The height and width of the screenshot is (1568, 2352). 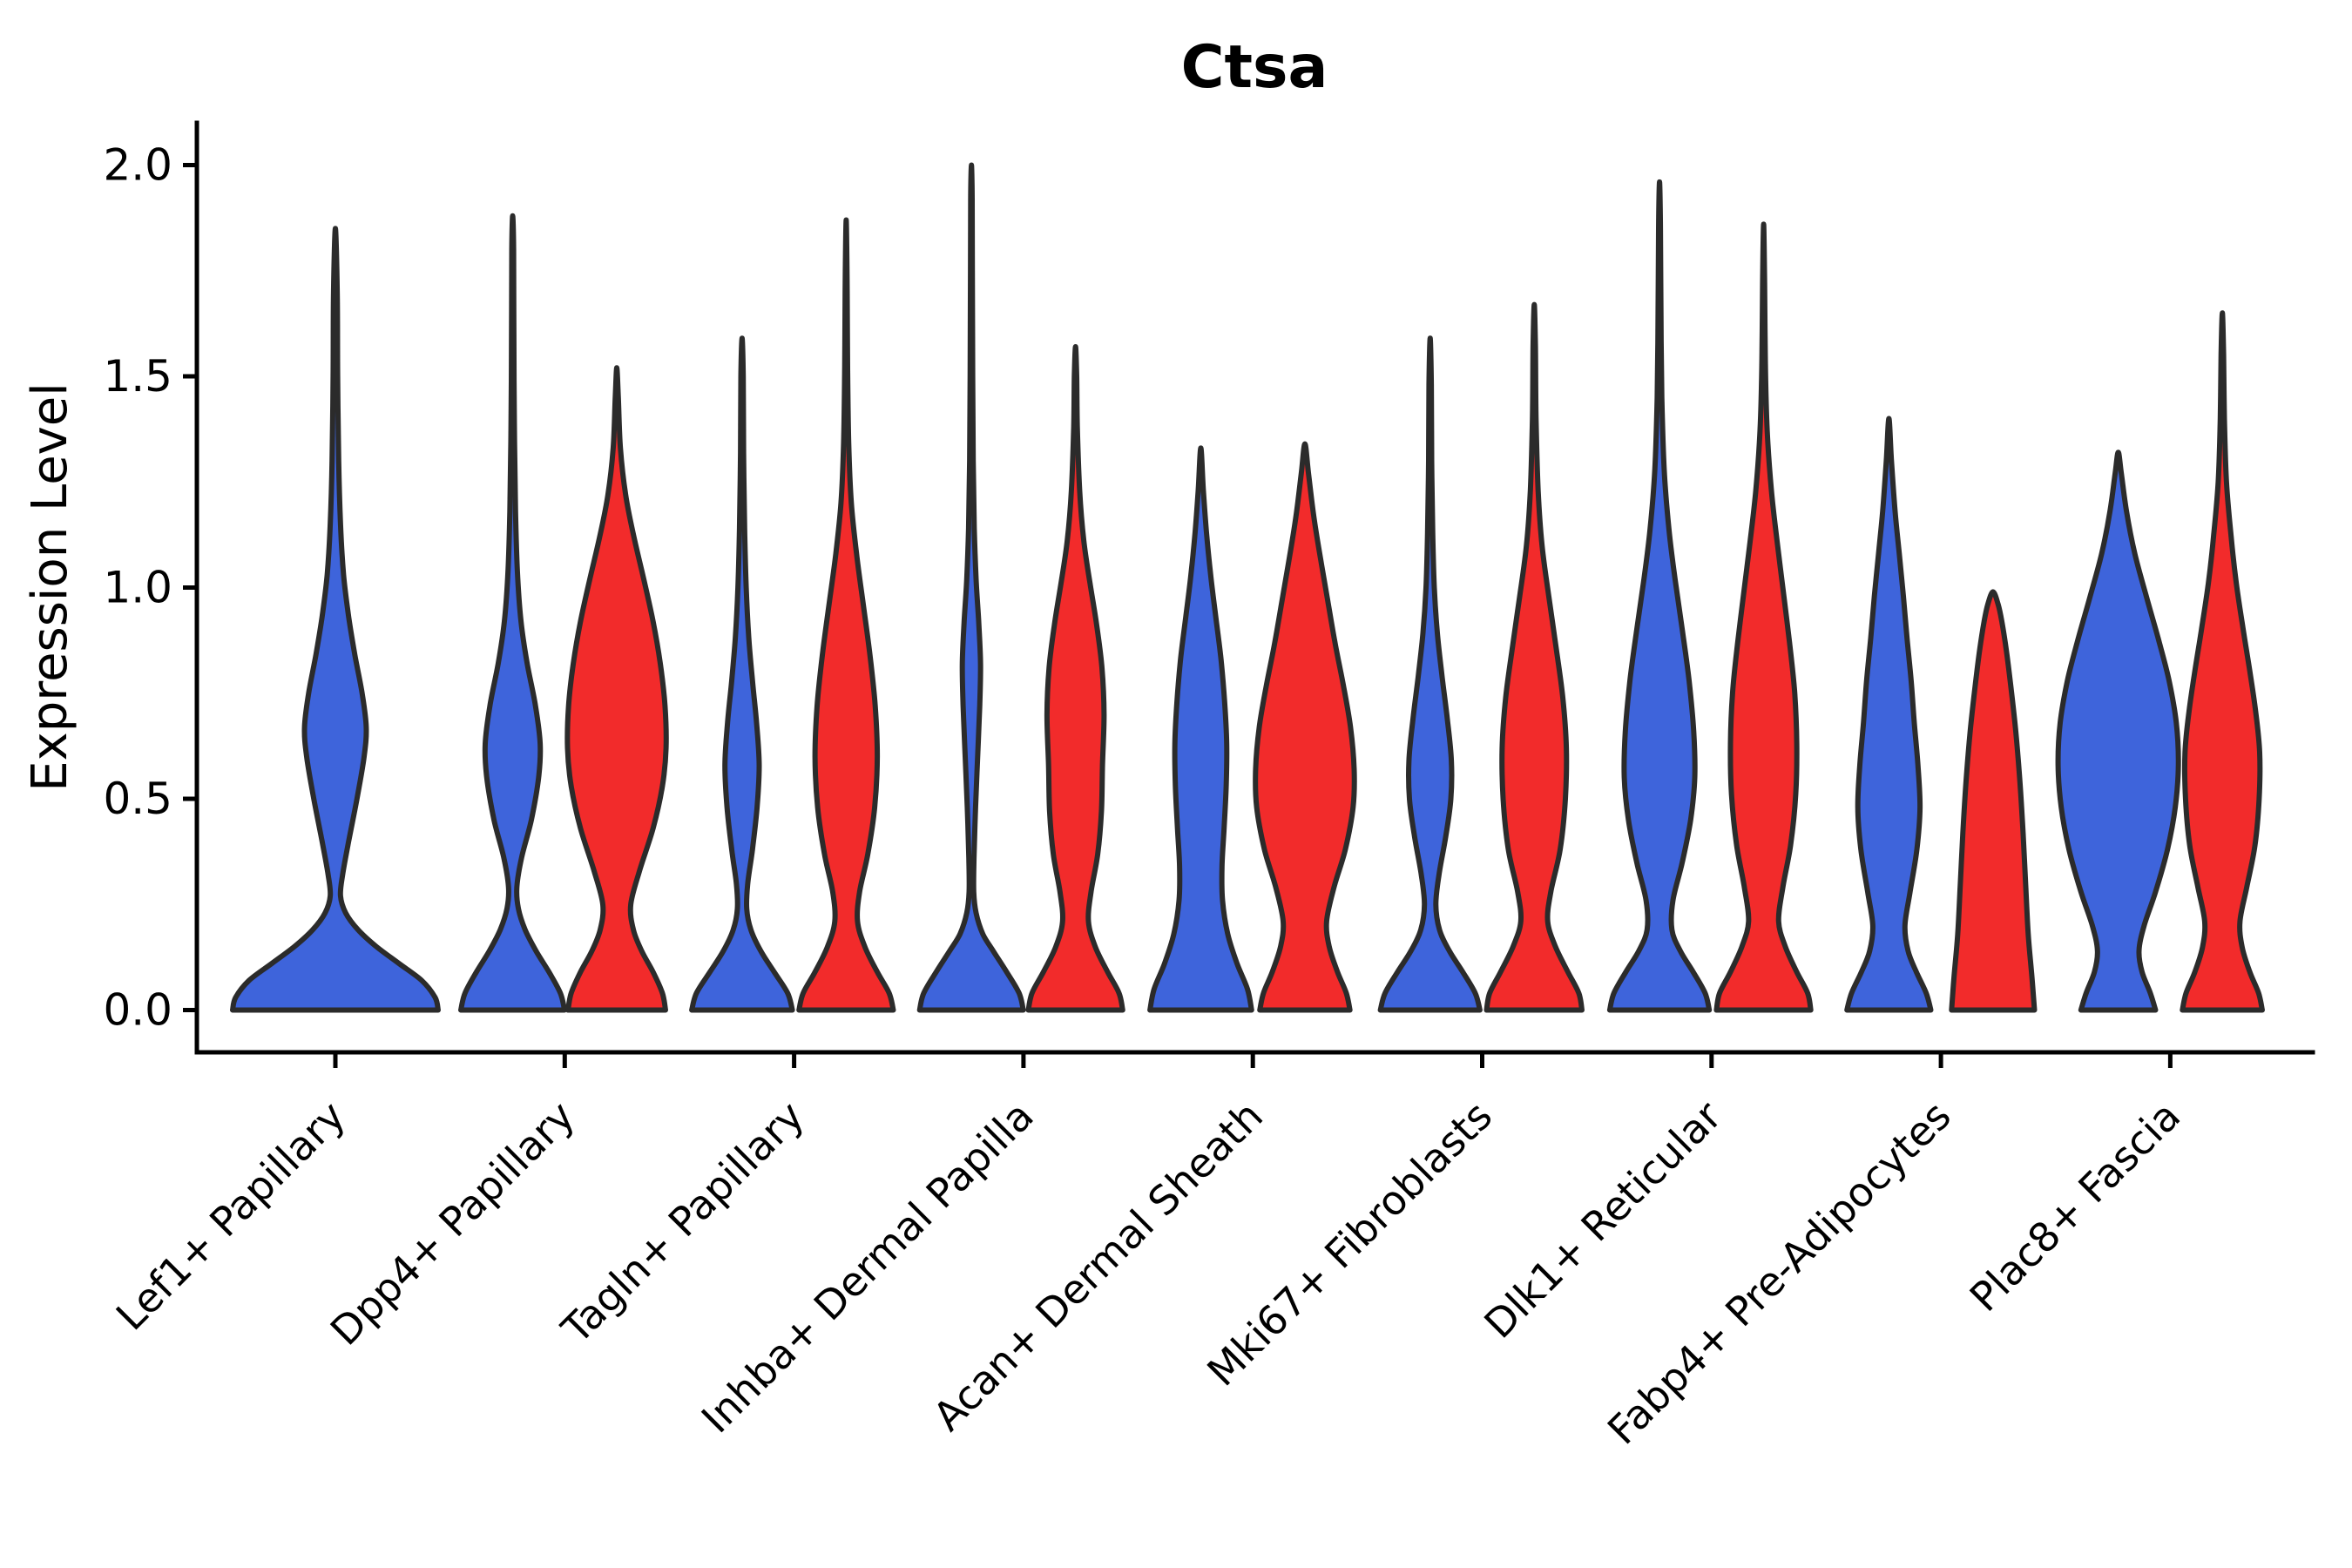 I want to click on violin-plac8-fascia-blue, so click(x=2118, y=731).